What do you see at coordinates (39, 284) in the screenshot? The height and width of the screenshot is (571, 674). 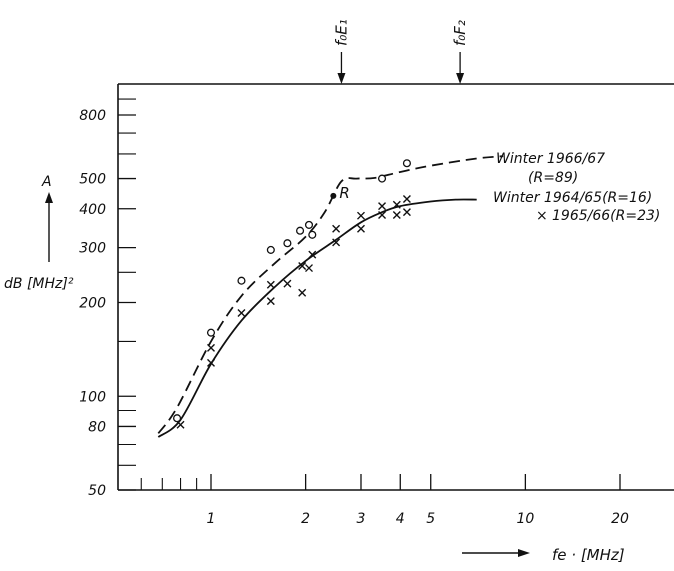 I see `y-axis-label: dB [MHz]²` at bounding box center [39, 284].